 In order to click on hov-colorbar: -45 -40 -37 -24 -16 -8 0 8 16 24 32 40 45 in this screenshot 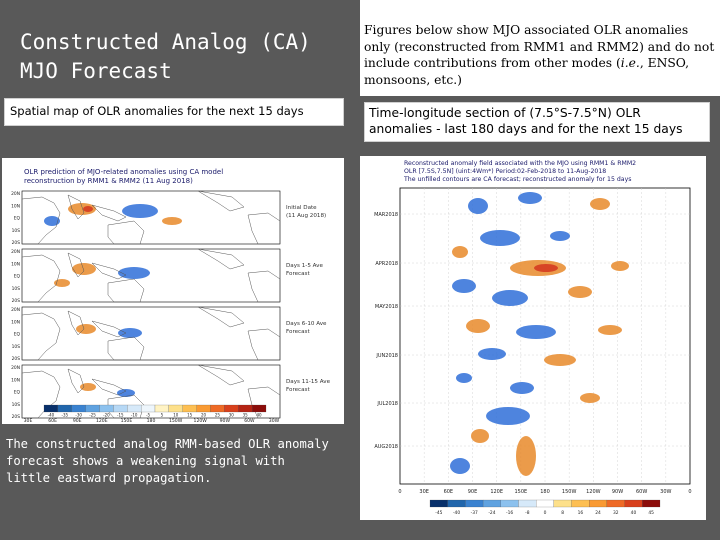, I will do `click(545, 507)`.